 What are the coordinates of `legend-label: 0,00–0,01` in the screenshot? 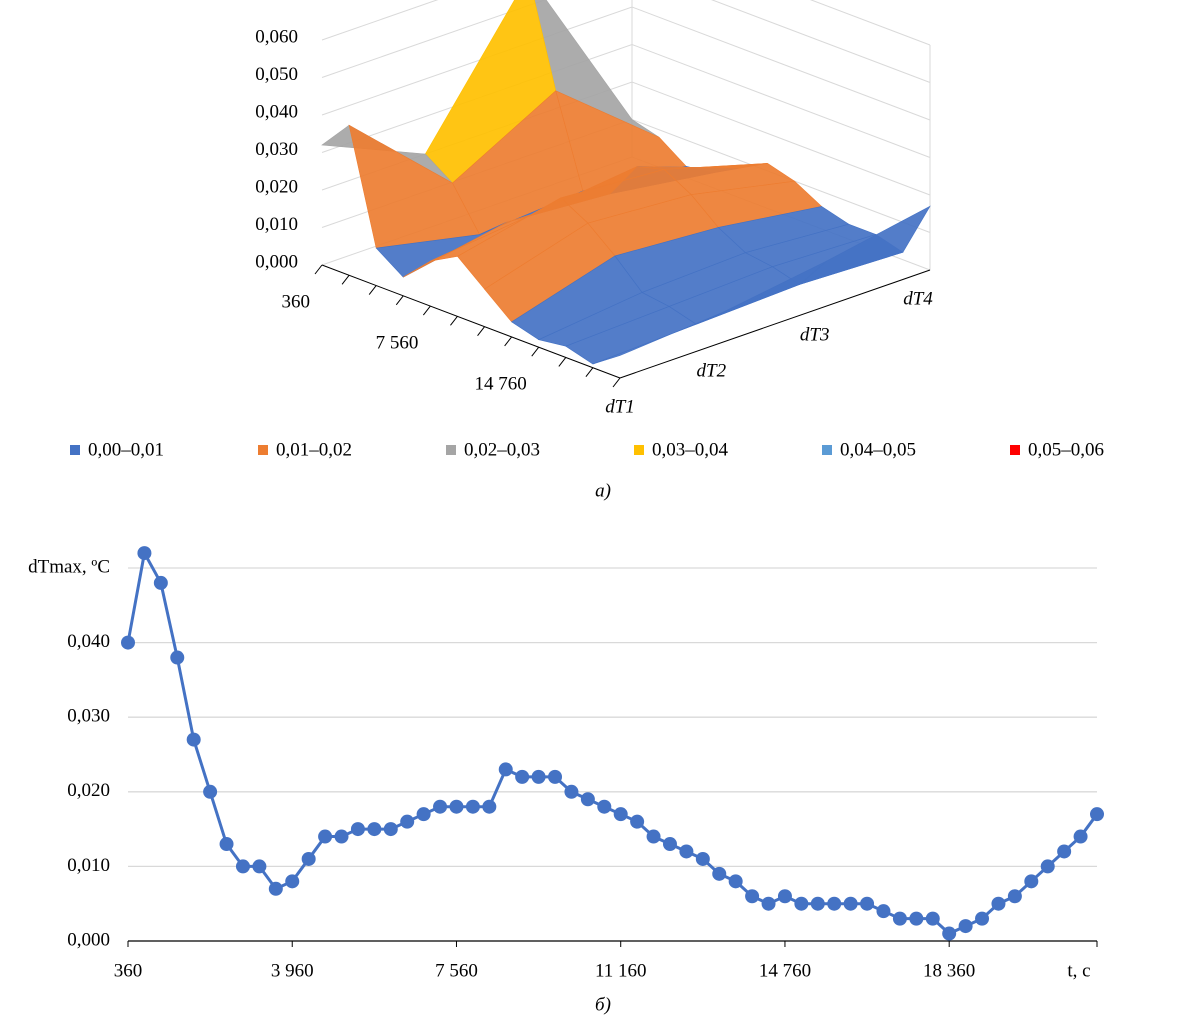 It's located at (126, 449).